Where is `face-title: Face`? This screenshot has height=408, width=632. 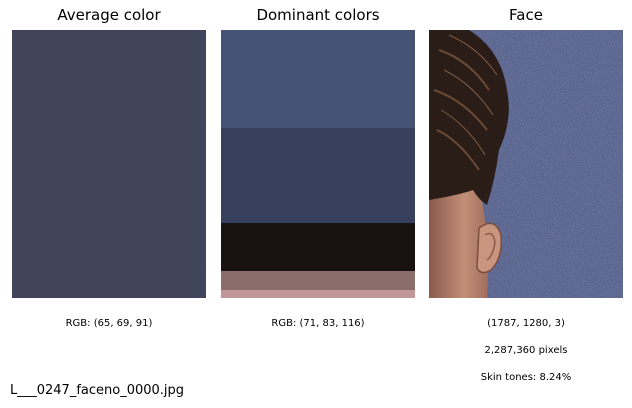
face-title: Face is located at coordinates (526, 15).